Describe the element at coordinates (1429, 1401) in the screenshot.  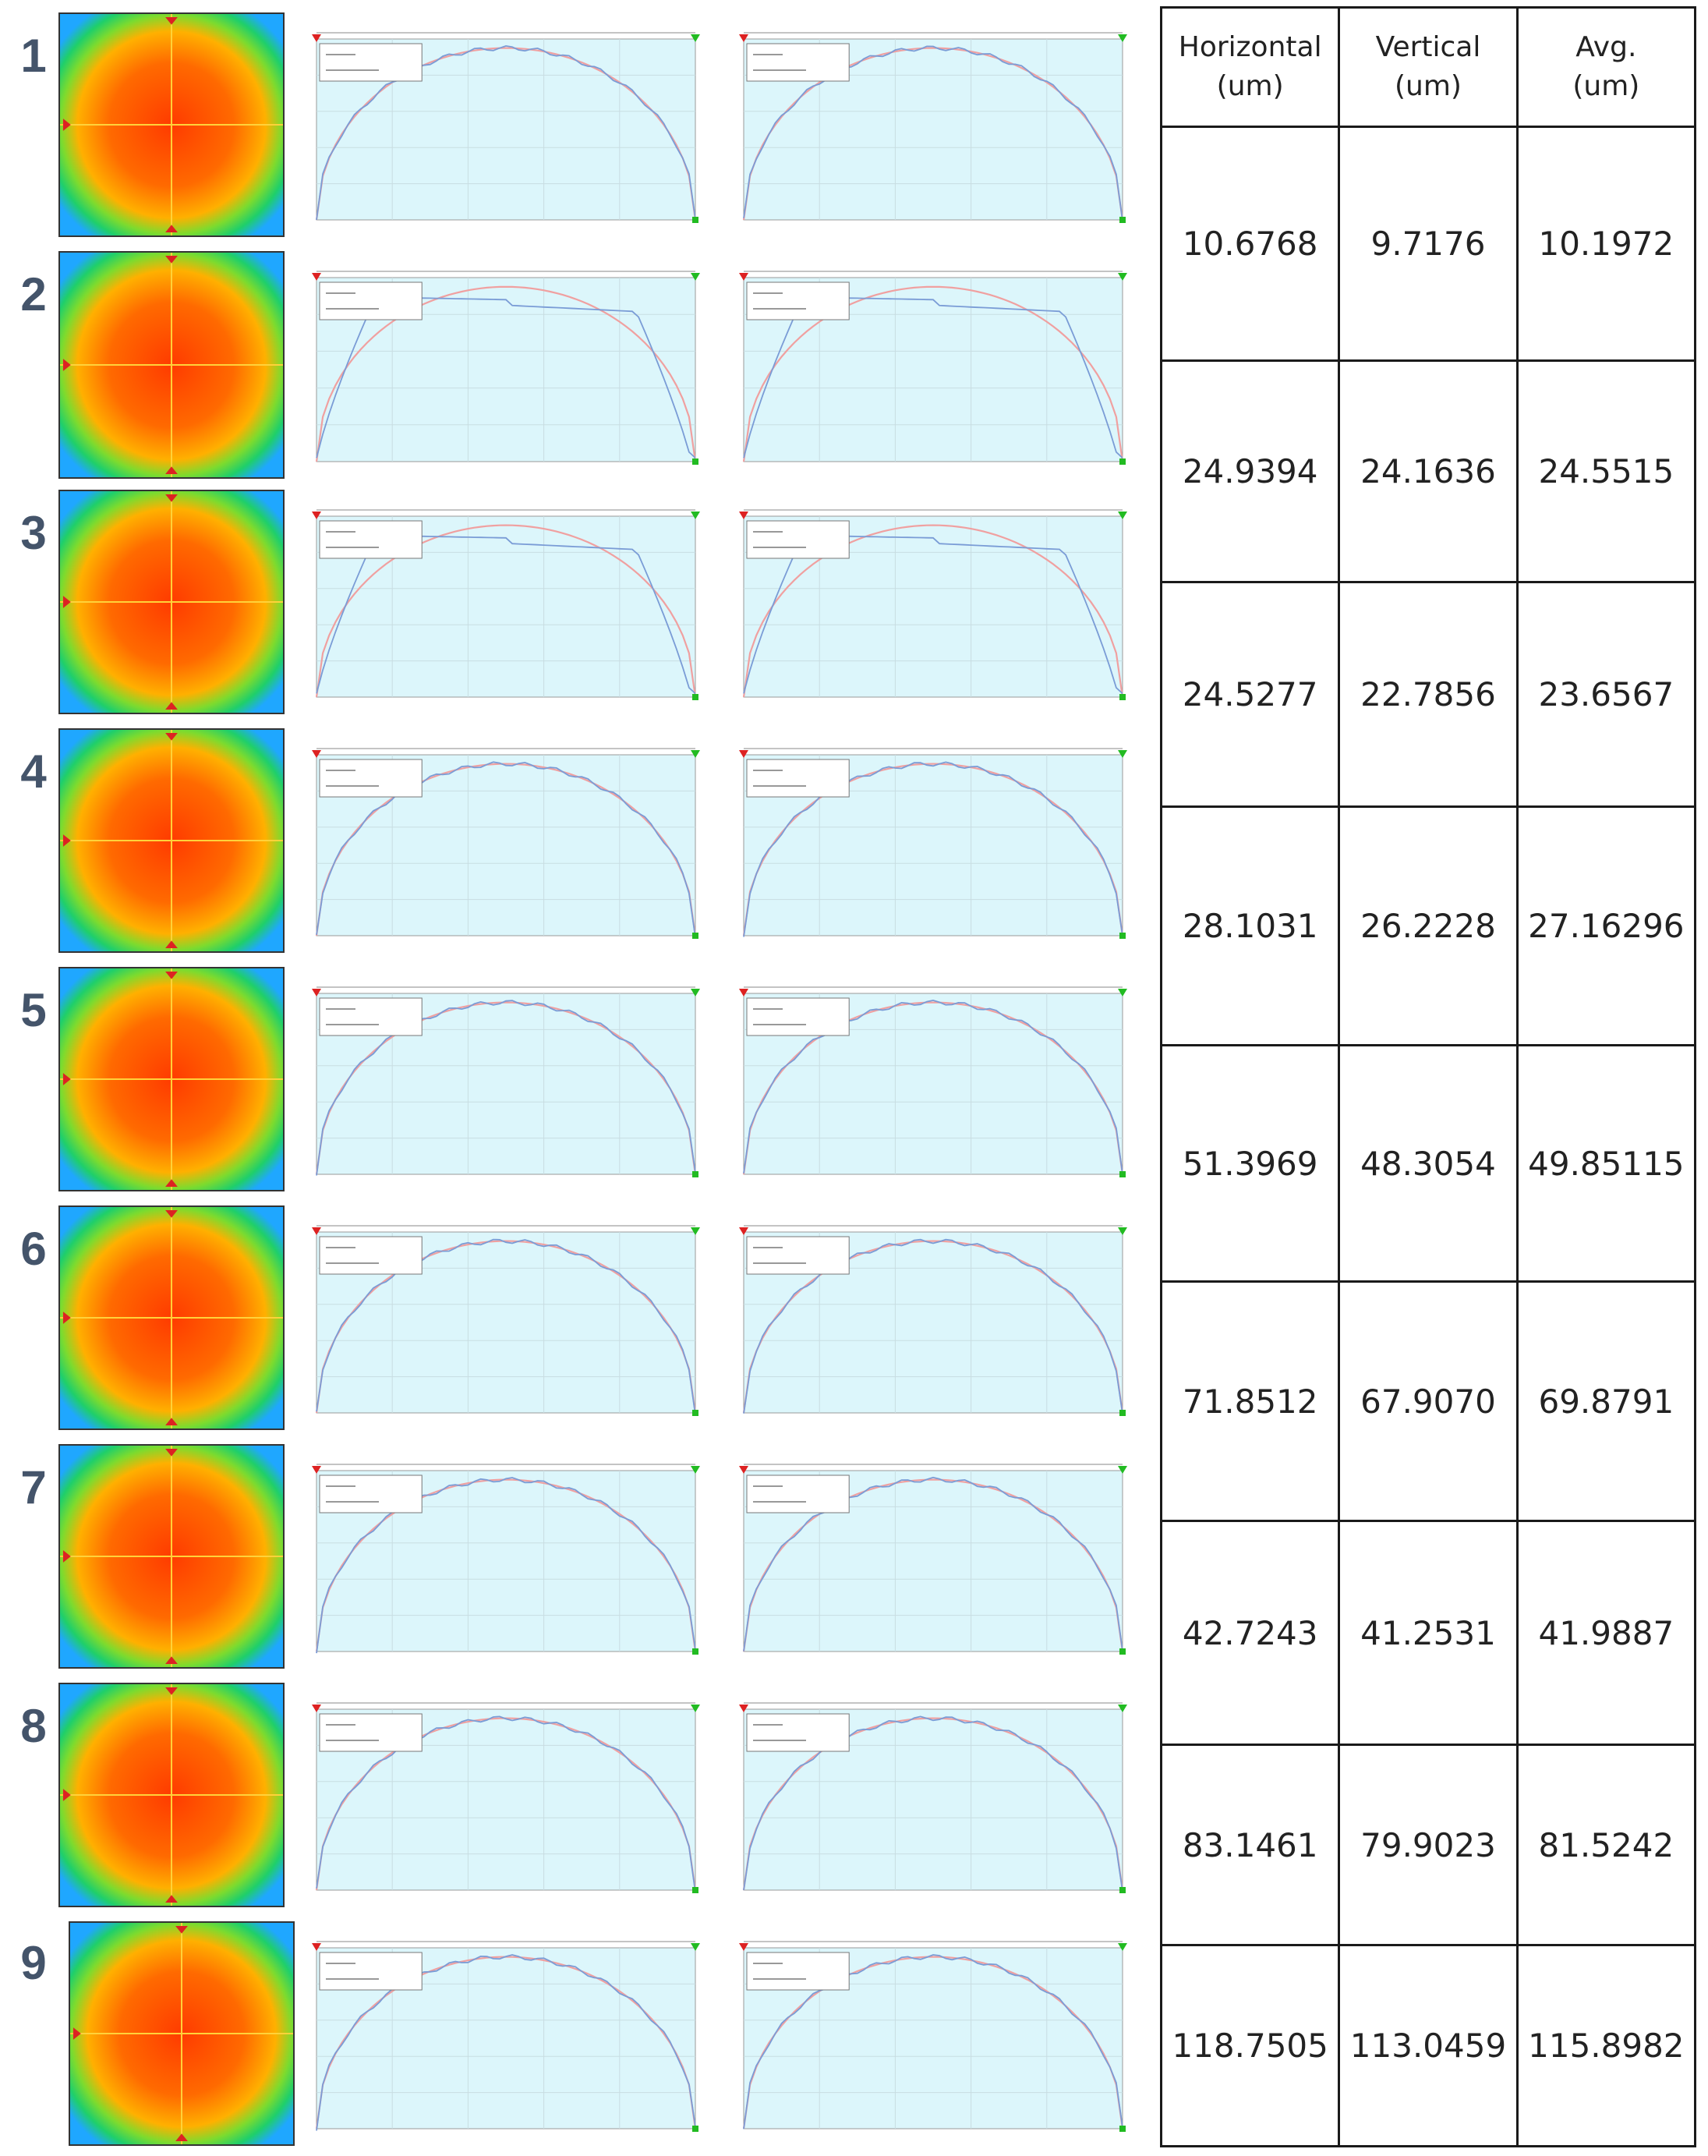
I see `cell-vertical: 67.9070` at that location.